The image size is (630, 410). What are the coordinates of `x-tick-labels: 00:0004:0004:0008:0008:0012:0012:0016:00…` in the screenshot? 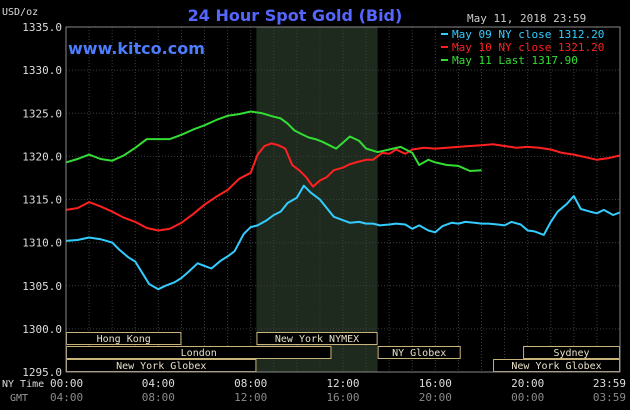 It's located at (338, 390).